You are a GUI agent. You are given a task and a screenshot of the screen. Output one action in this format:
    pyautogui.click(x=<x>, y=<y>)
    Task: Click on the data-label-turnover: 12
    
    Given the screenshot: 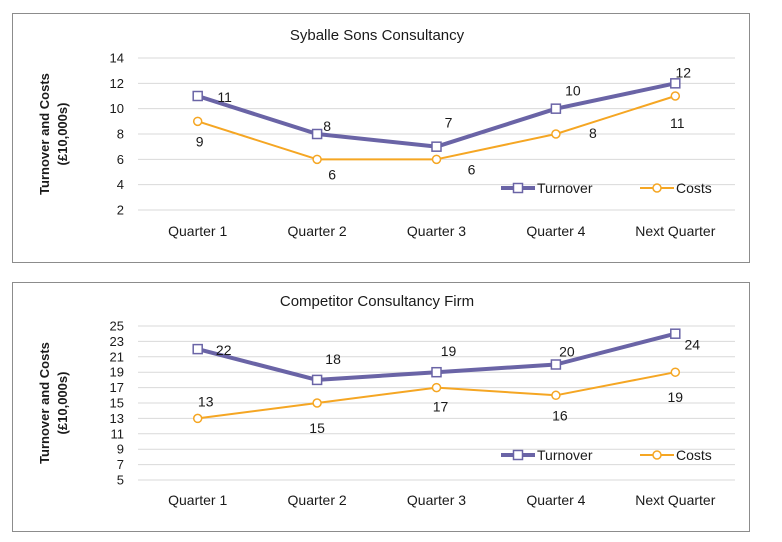 What is the action you would take?
    pyautogui.click(x=684, y=72)
    